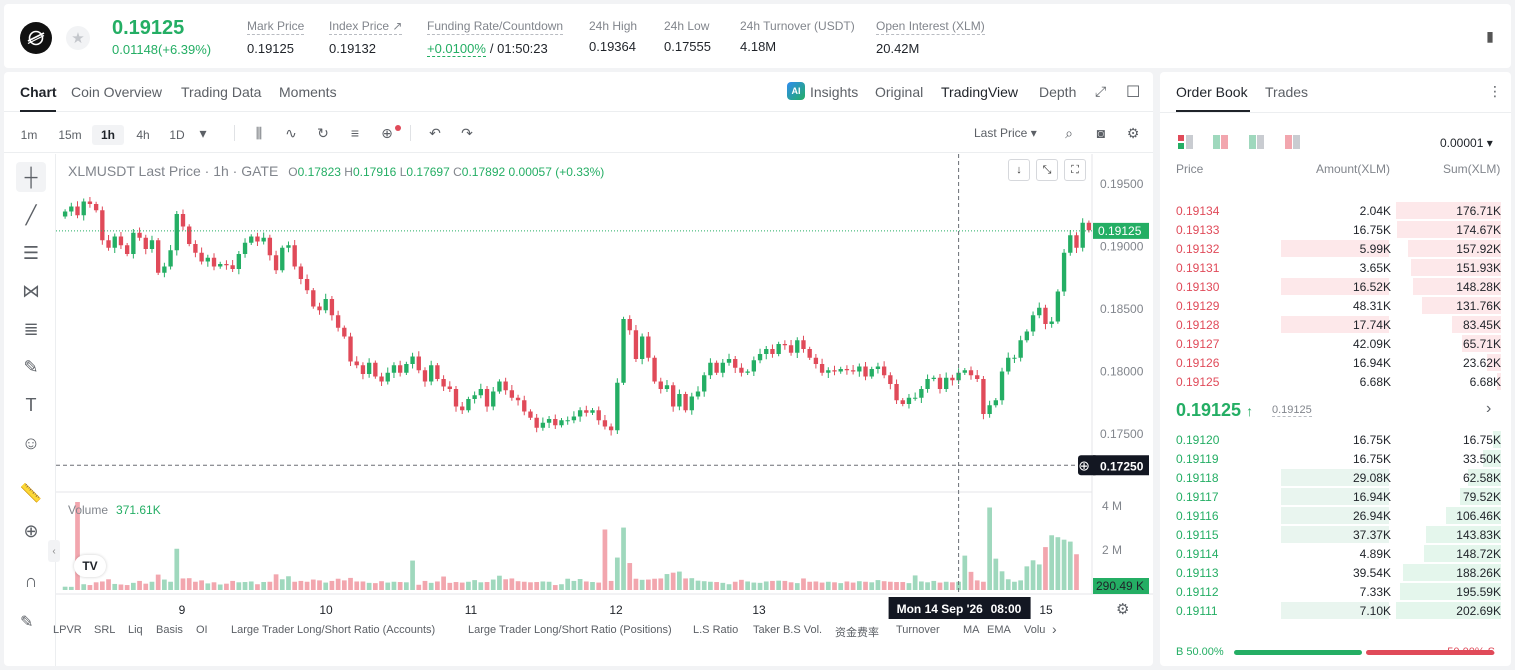 This screenshot has width=1515, height=670. Describe the element at coordinates (333, 630) in the screenshot. I see `indicator-5: Large Trader Long/Short Ratio (Accounts)` at that location.